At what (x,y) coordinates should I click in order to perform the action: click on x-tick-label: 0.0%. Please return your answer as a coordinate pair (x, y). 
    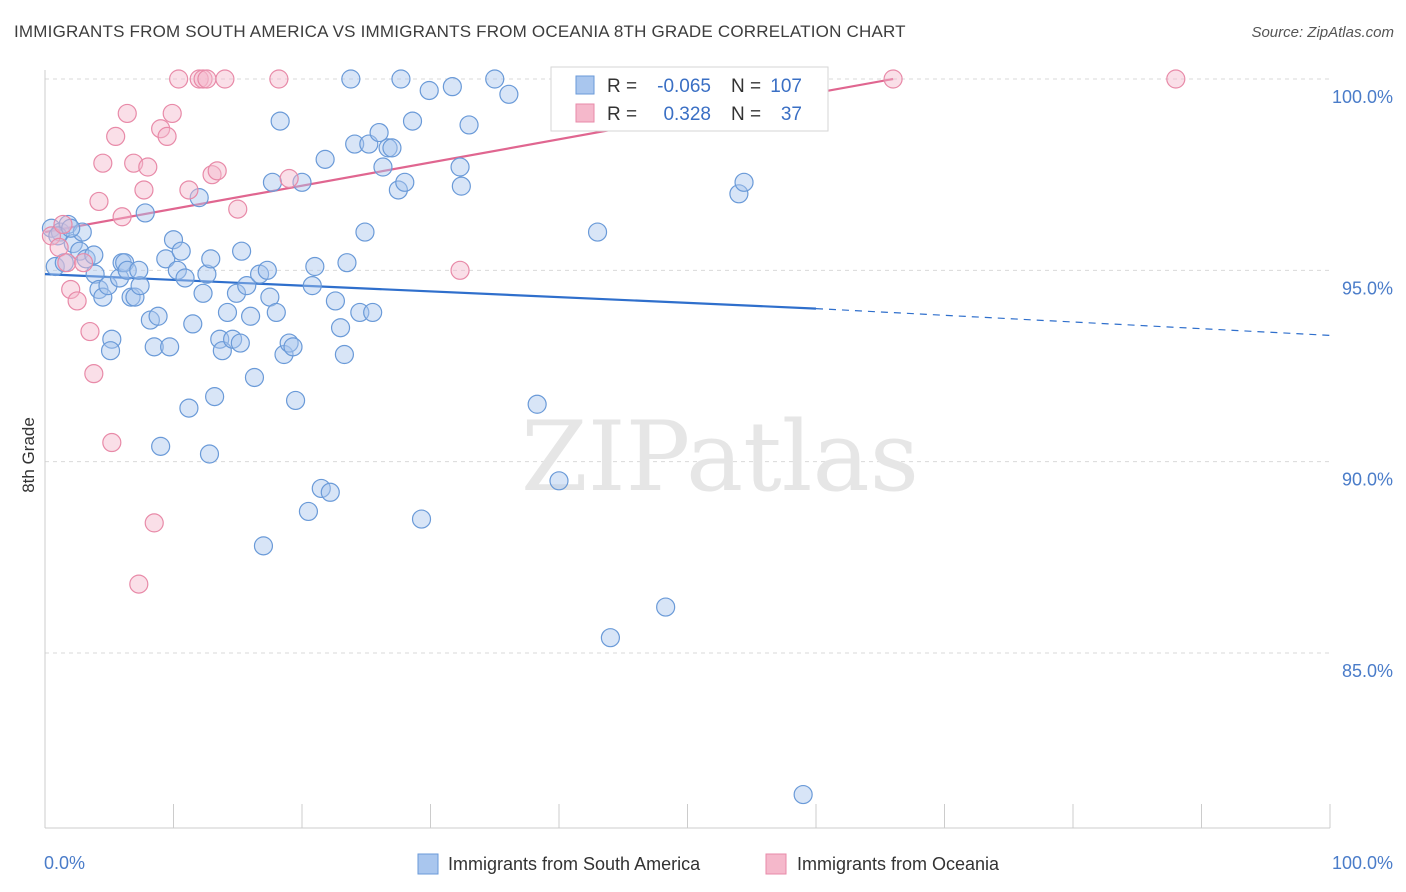
    Looking at the image, I should click on (64, 863).